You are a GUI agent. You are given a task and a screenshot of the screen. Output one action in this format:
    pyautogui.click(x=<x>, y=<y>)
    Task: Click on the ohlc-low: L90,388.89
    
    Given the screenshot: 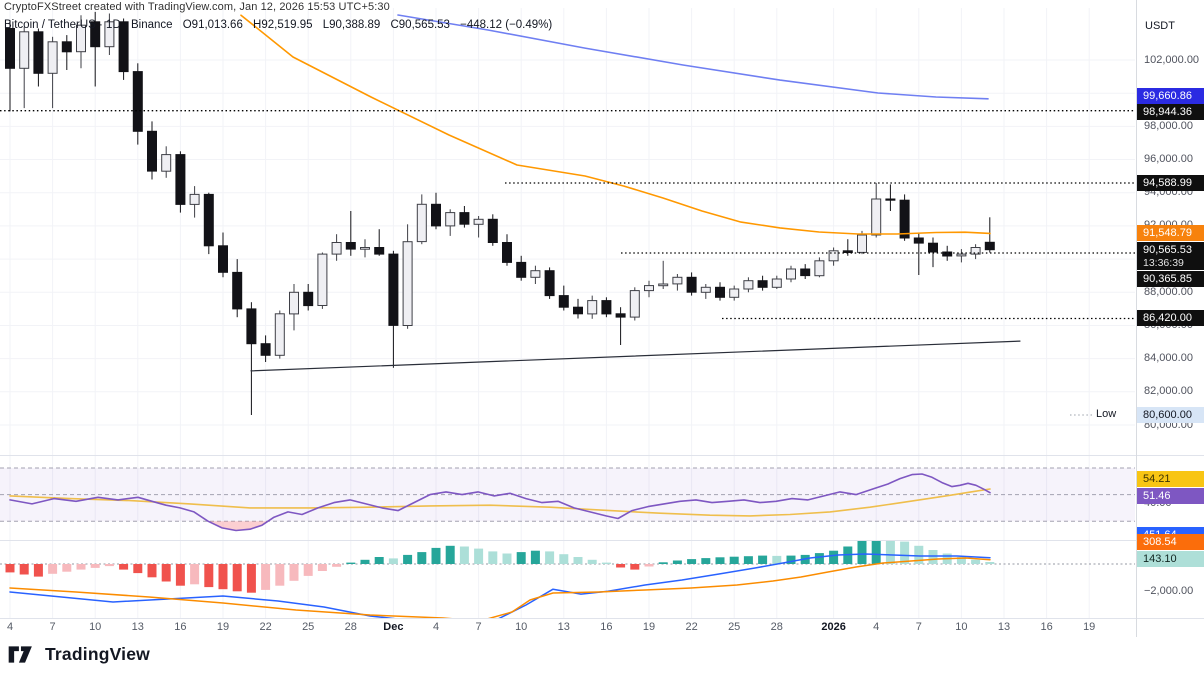 What is the action you would take?
    pyautogui.click(x=351, y=25)
    